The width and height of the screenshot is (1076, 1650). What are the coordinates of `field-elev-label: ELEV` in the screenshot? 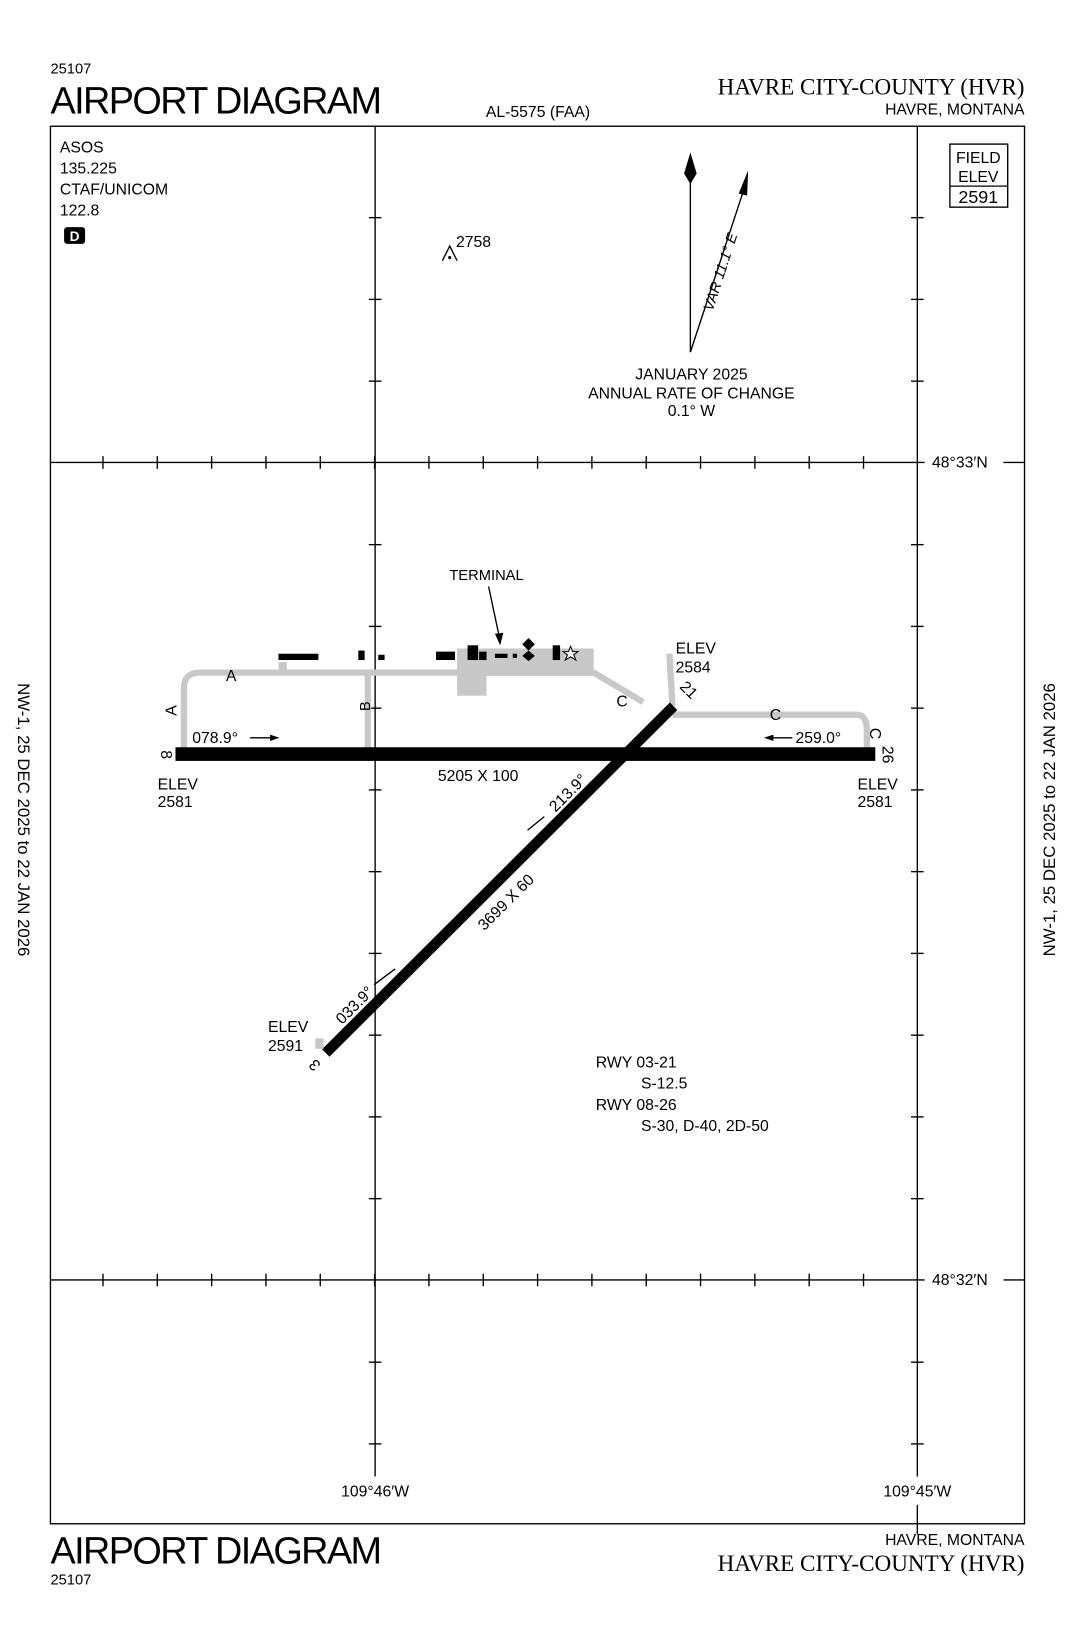 It's located at (978, 177).